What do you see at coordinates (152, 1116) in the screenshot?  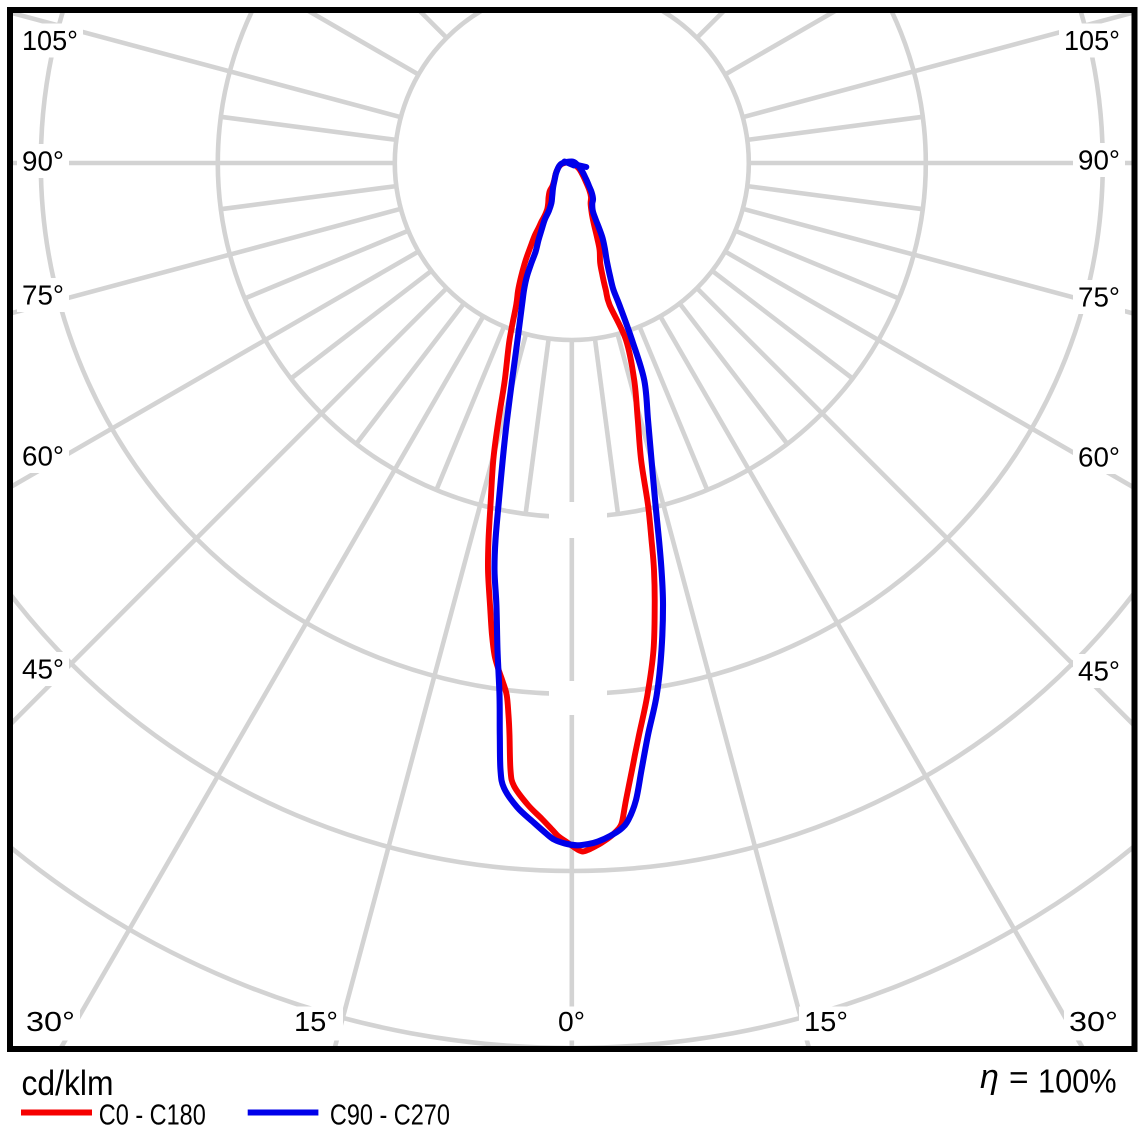 I see `svg-text: C0 - C180` at bounding box center [152, 1116].